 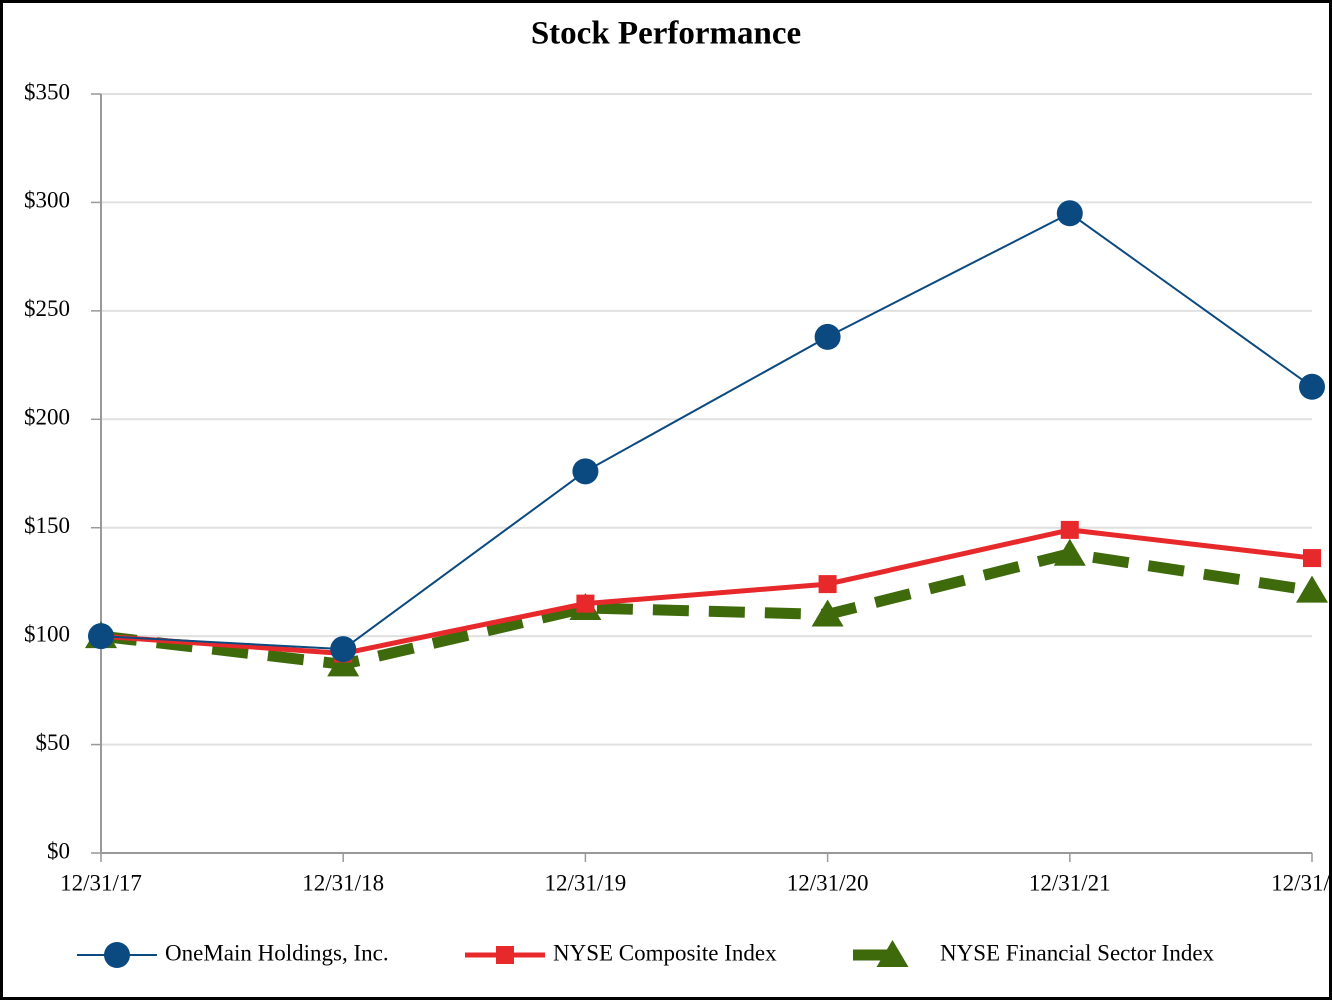 What do you see at coordinates (828, 882) in the screenshot?
I see `x-tick-label: 12/31/20` at bounding box center [828, 882].